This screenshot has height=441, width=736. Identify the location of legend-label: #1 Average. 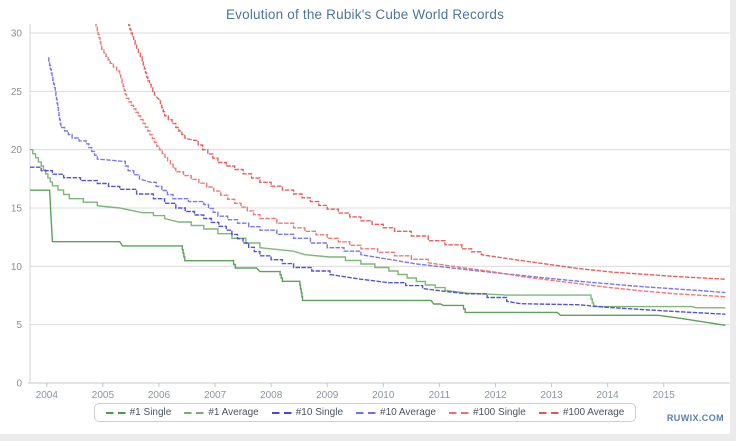
(233, 412).